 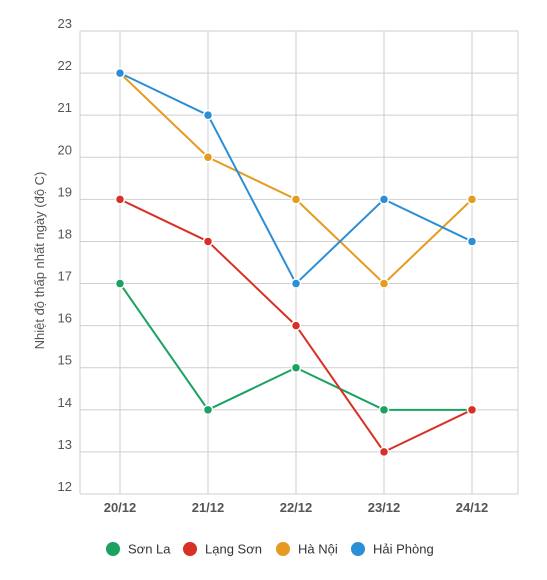 What do you see at coordinates (149, 549) in the screenshot?
I see `legend-label: Sơn La` at bounding box center [149, 549].